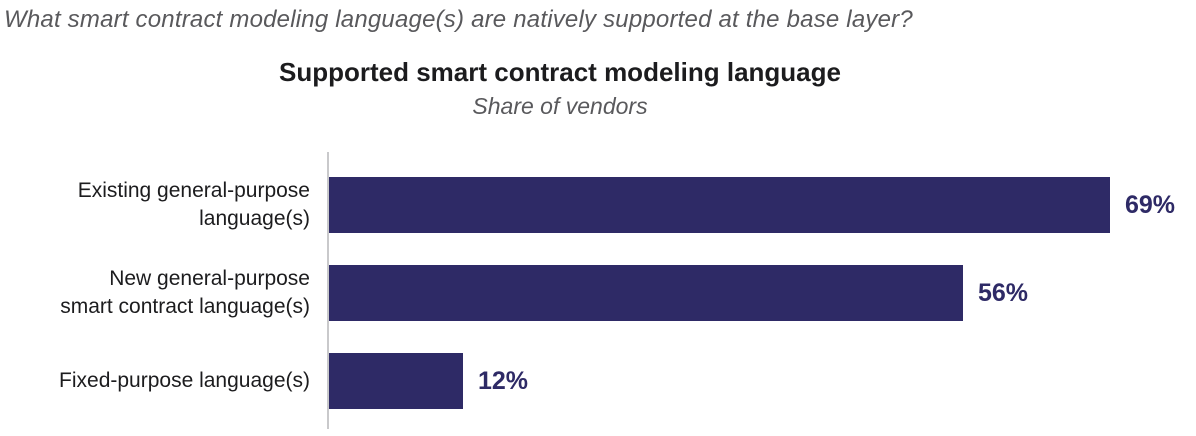  Describe the element at coordinates (761, 381) in the screenshot. I see `bar-area: 12%` at that location.